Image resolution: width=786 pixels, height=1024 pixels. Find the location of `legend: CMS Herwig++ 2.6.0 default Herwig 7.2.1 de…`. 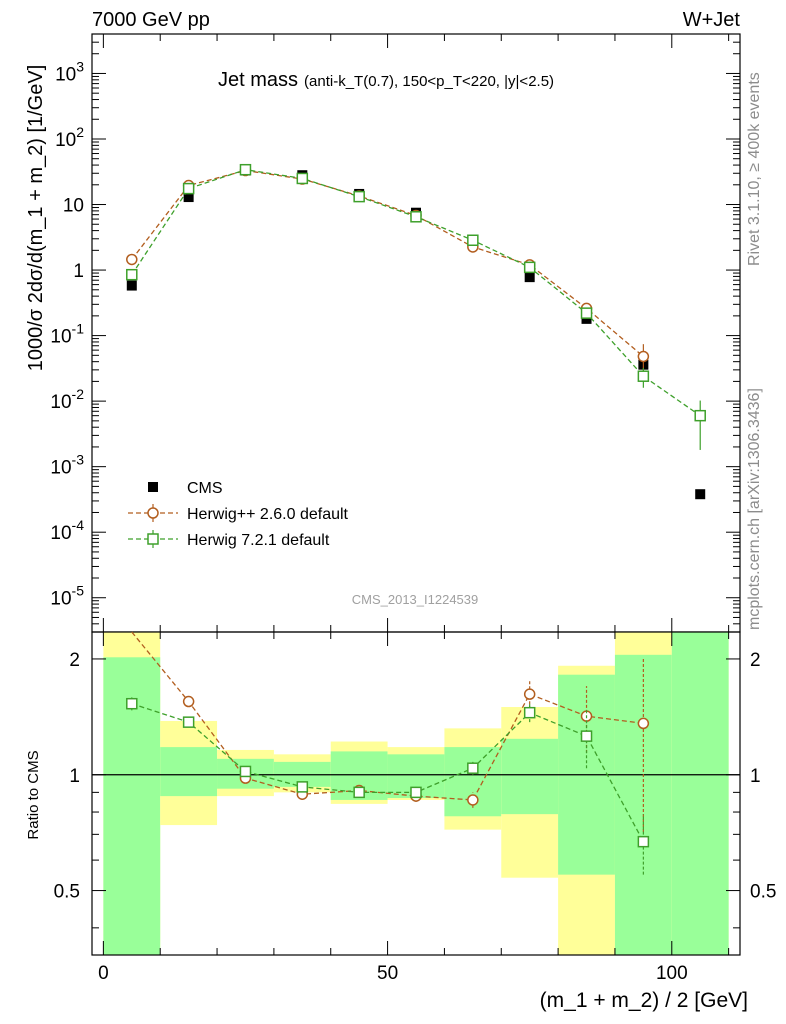

legend: CMS Herwig++ 2.6.0 default Herwig 7.2.1 de… is located at coordinates (238, 514).